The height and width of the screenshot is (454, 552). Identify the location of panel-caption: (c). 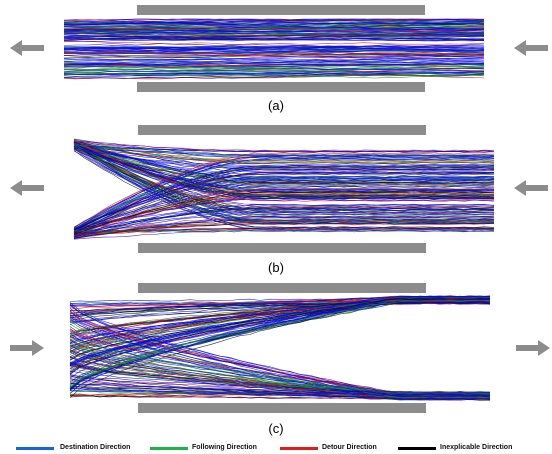
(275, 428).